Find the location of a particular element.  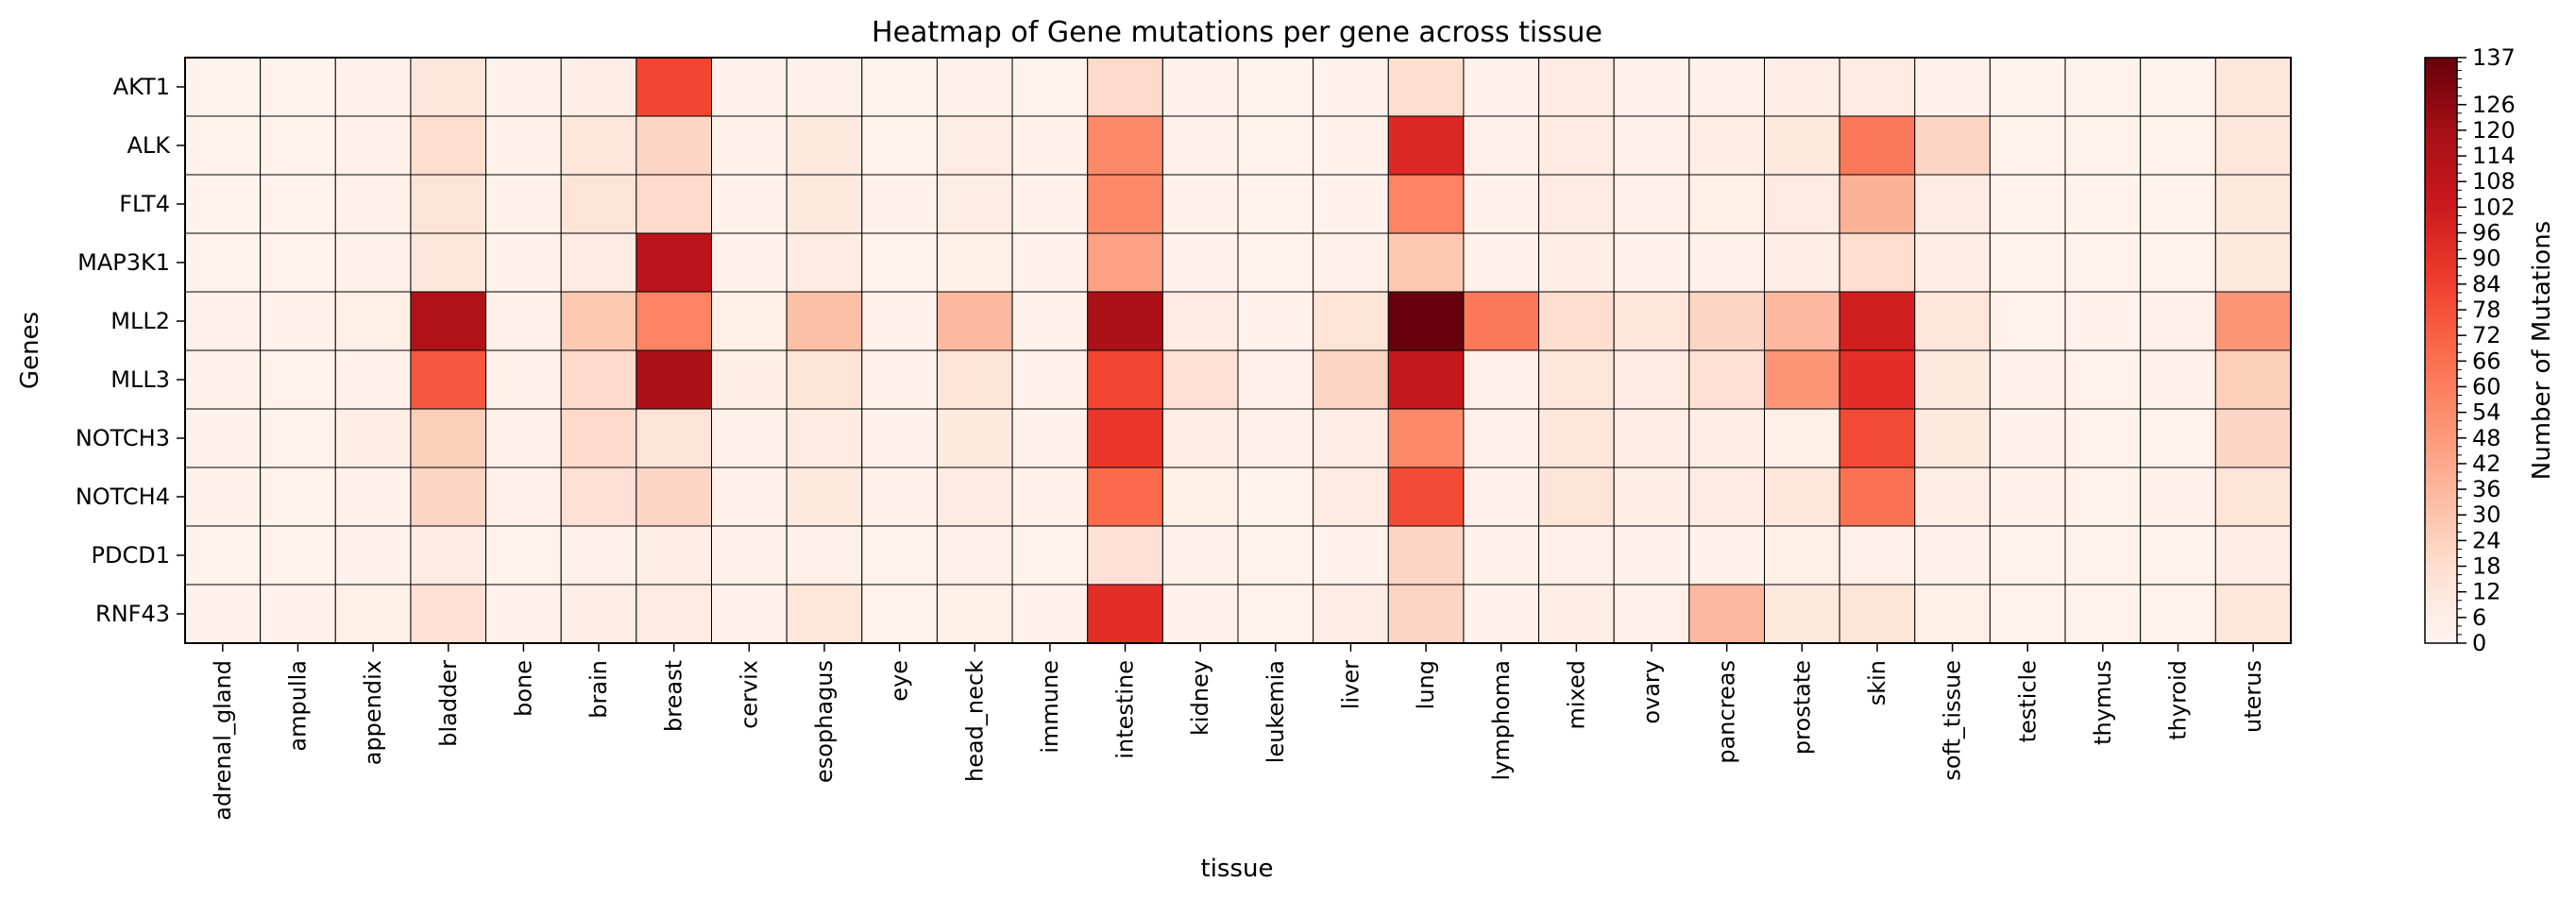

heatmap-cell-NOTCH3-soft_tissue is located at coordinates (1952, 438).